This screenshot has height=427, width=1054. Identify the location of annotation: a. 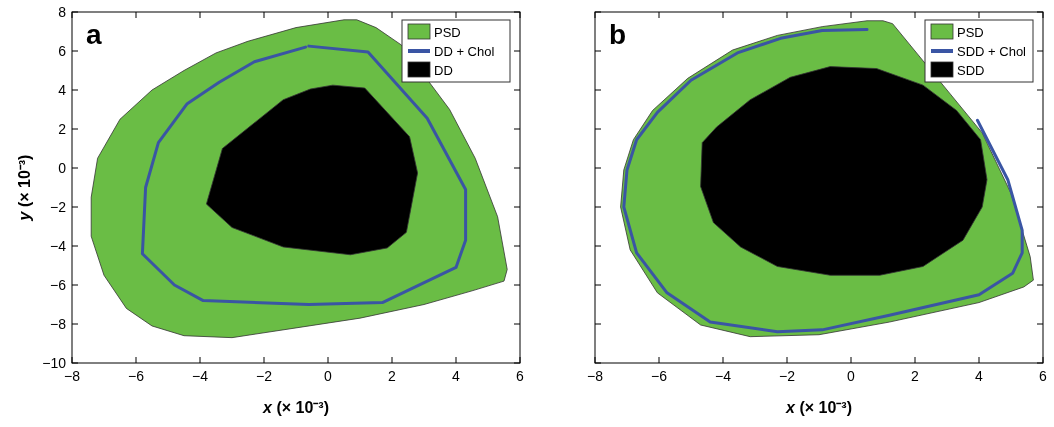
(94, 34).